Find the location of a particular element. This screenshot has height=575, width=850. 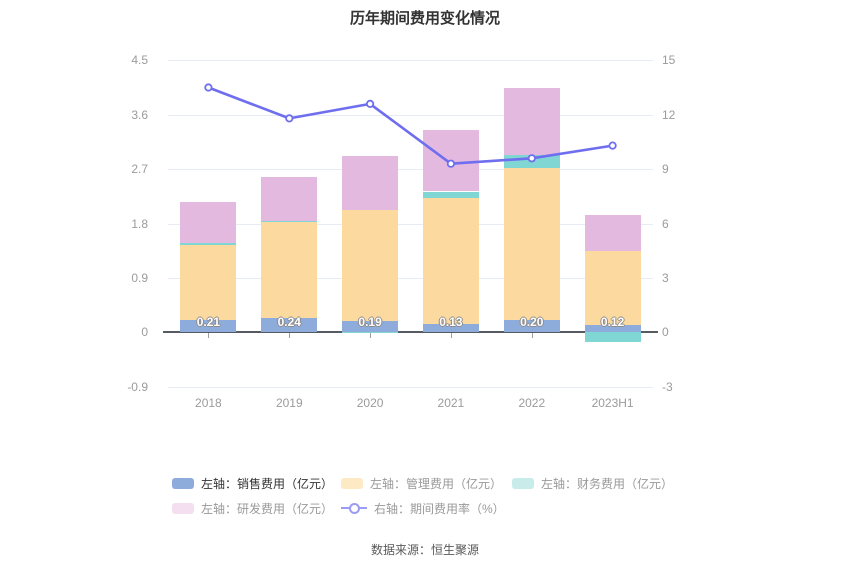

left-axis-tick-label: 0.9 is located at coordinates (139, 277).